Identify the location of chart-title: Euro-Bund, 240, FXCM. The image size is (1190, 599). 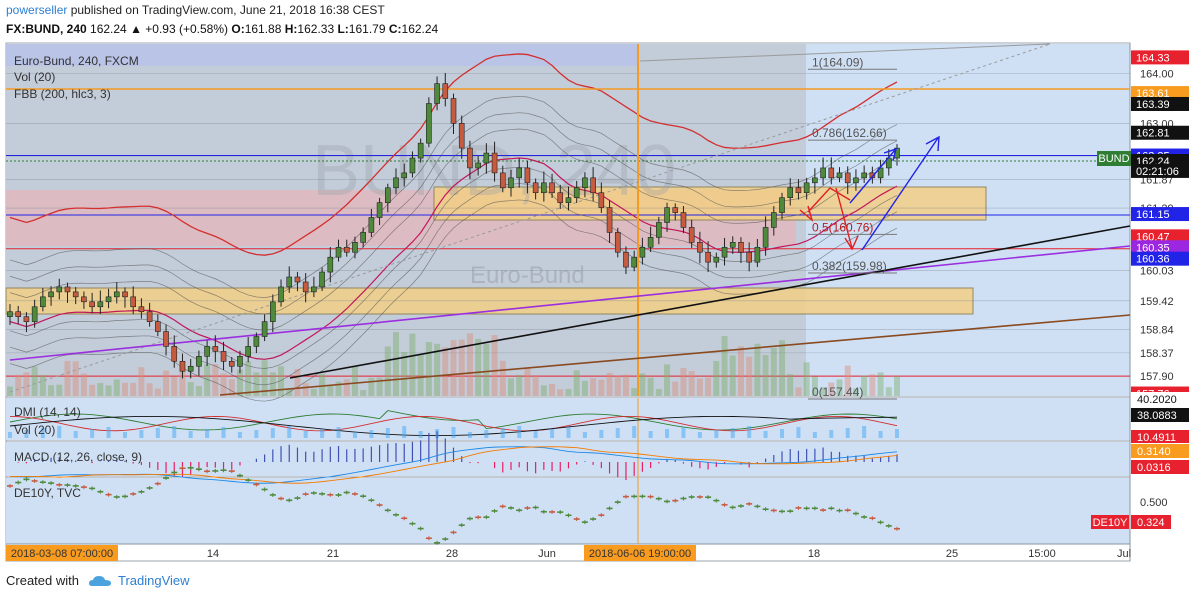
(76, 61).